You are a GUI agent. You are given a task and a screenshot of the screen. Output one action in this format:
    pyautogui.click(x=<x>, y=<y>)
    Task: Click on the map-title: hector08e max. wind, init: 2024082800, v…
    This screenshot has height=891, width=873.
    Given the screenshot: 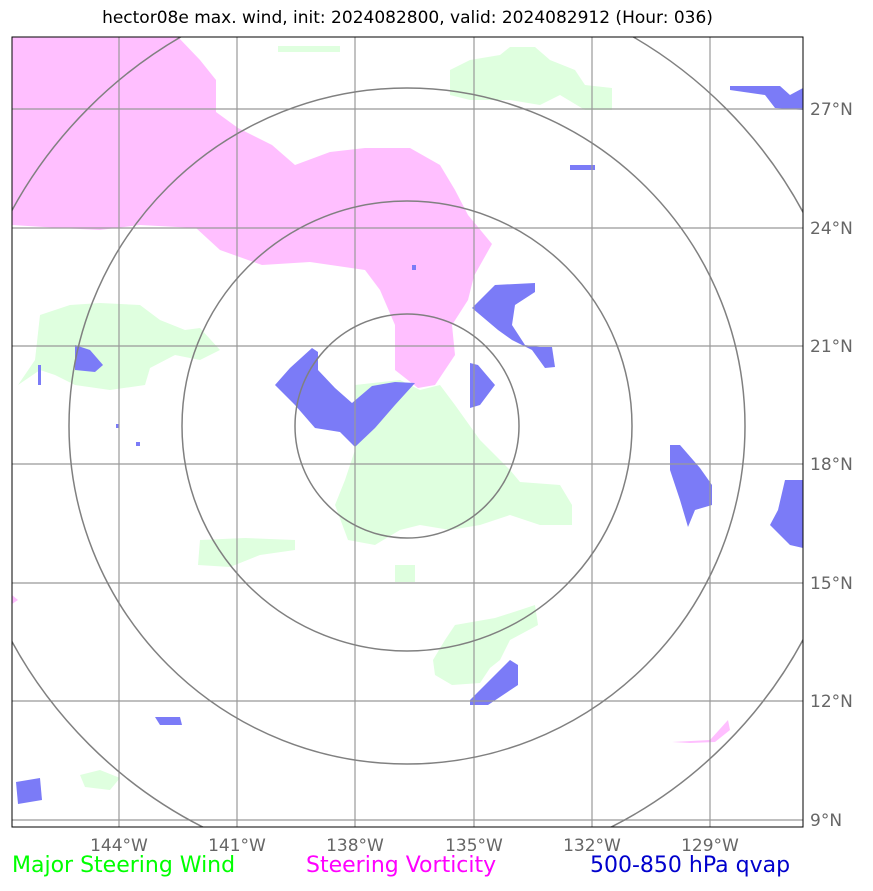 What is the action you would take?
    pyautogui.click(x=407, y=18)
    